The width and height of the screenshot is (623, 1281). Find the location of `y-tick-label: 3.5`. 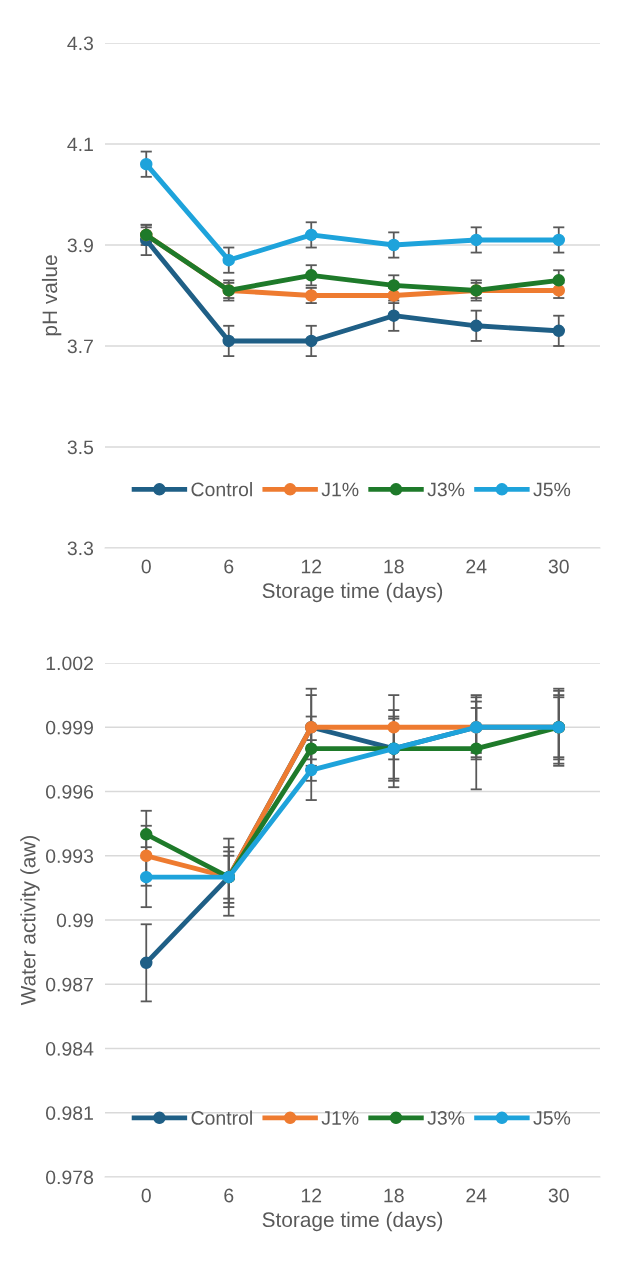

y-tick-label: 3.5 is located at coordinates (80, 447).